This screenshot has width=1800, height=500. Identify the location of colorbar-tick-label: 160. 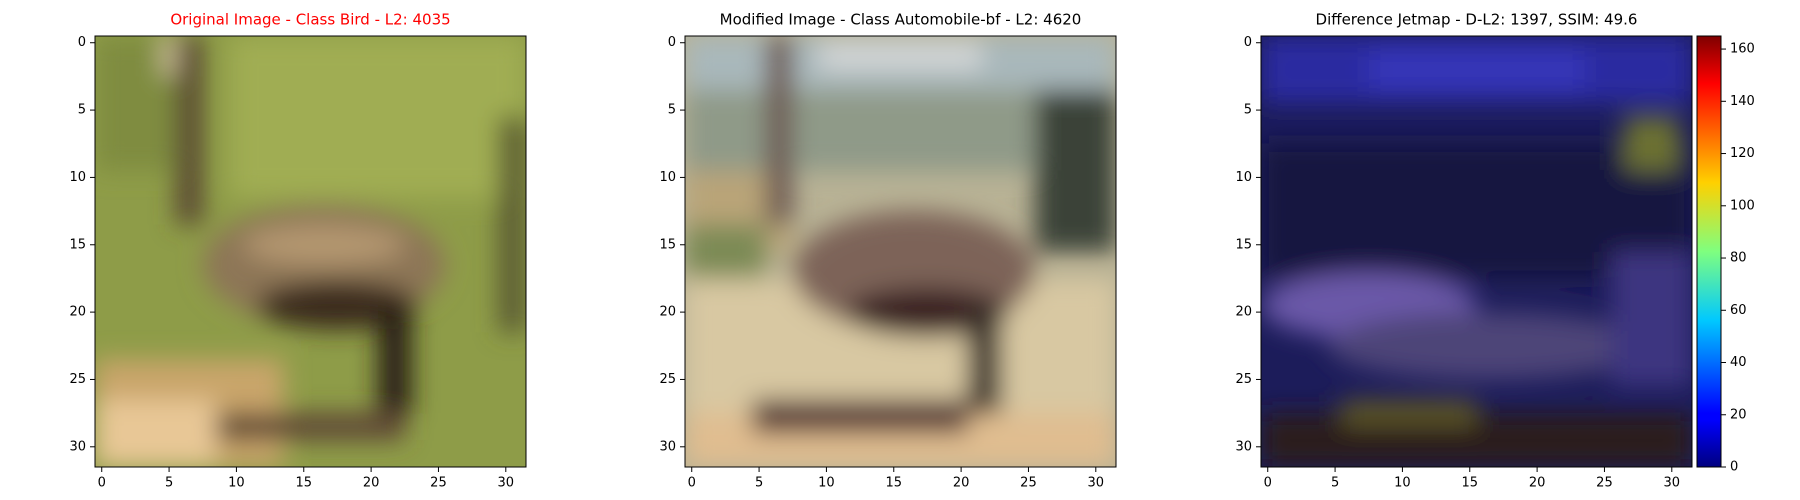
(1742, 49).